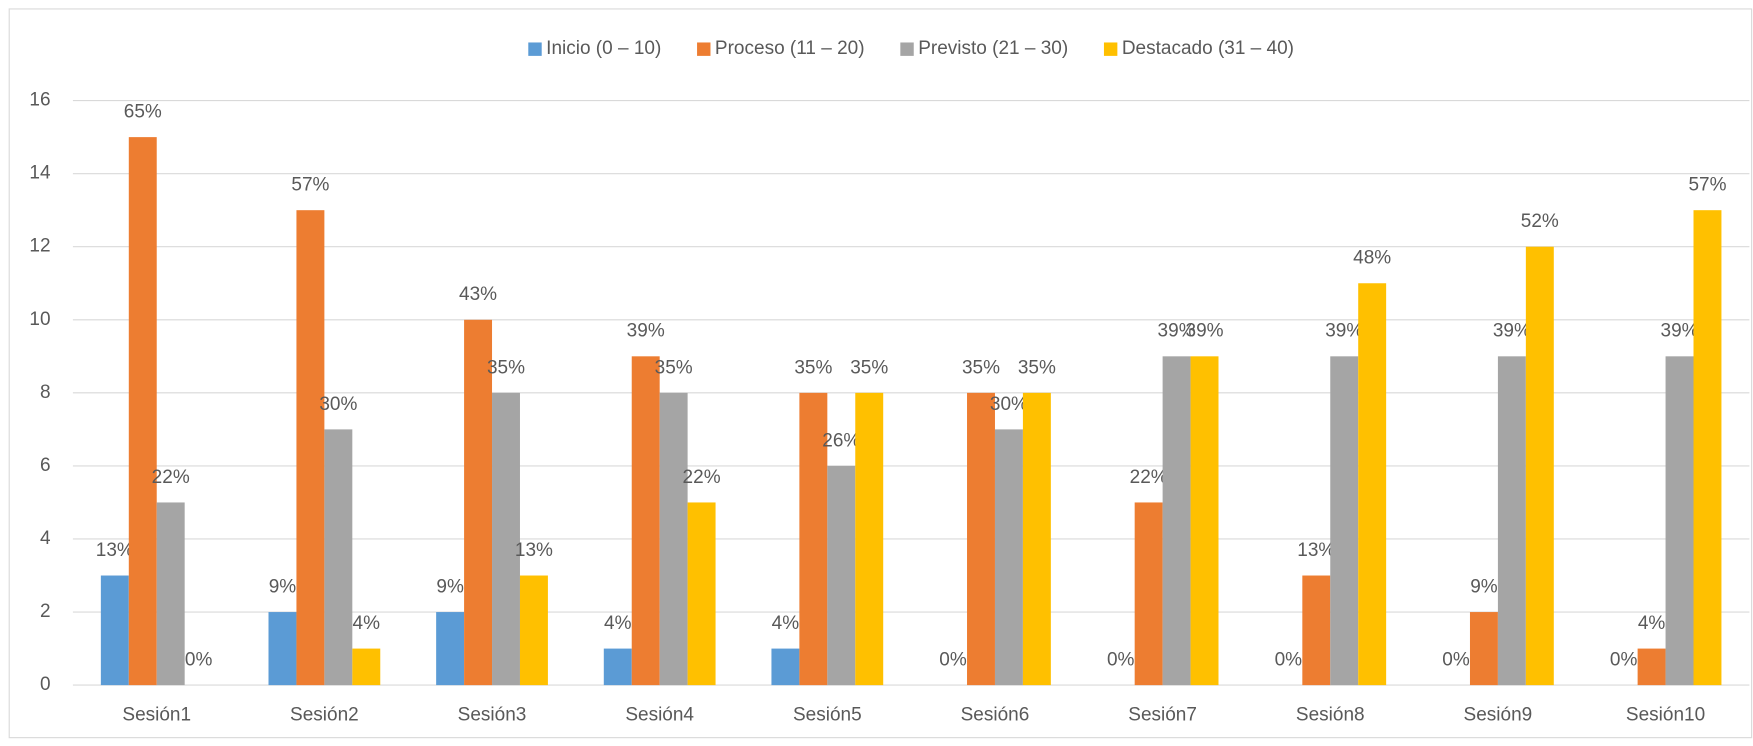  Describe the element at coordinates (841, 440) in the screenshot. I see `data-label: 26%` at that location.